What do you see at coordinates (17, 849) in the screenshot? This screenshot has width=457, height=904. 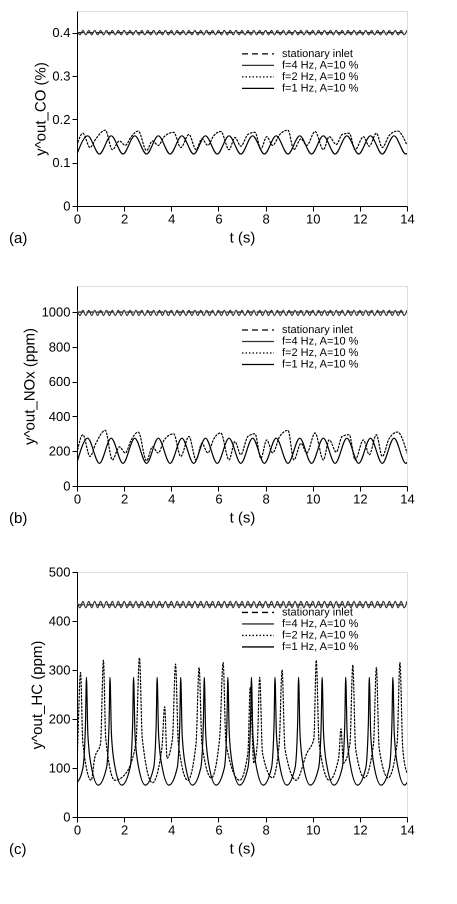 I see `text: (c)` at bounding box center [17, 849].